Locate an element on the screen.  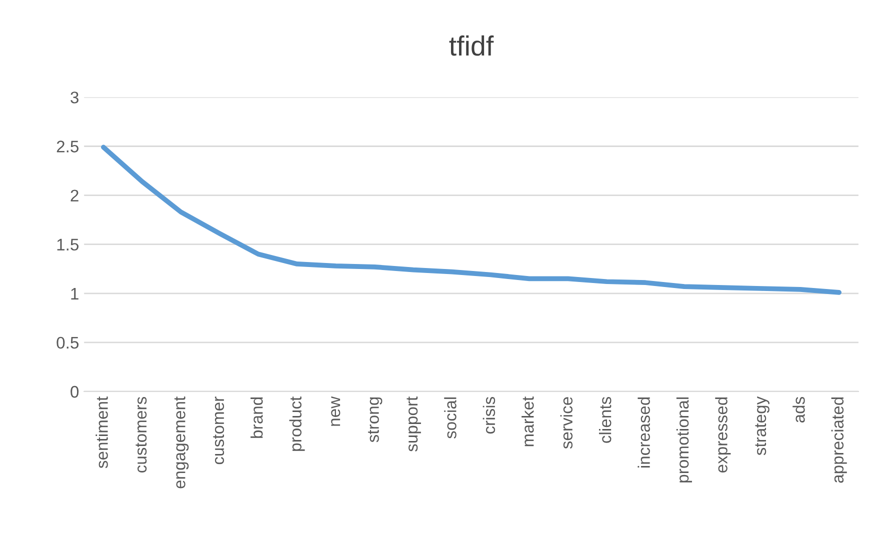
x-tick-label: appreciated is located at coordinates (839, 440).